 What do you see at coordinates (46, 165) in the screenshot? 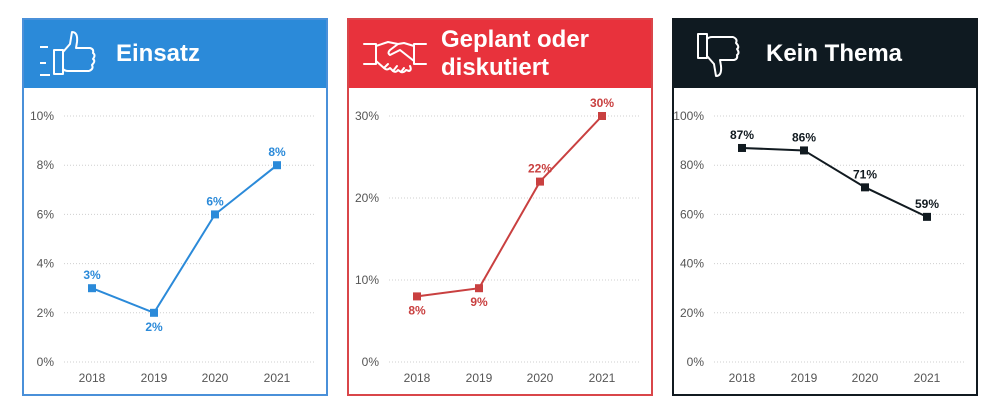
I see `y-tick-label: 8%` at bounding box center [46, 165].